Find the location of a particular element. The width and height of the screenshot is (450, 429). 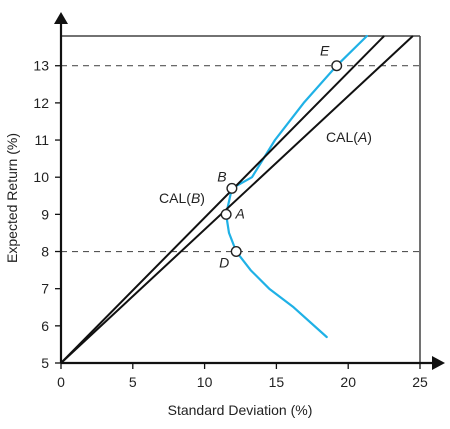

x-tick-label-10: 10 is located at coordinates (205, 382).